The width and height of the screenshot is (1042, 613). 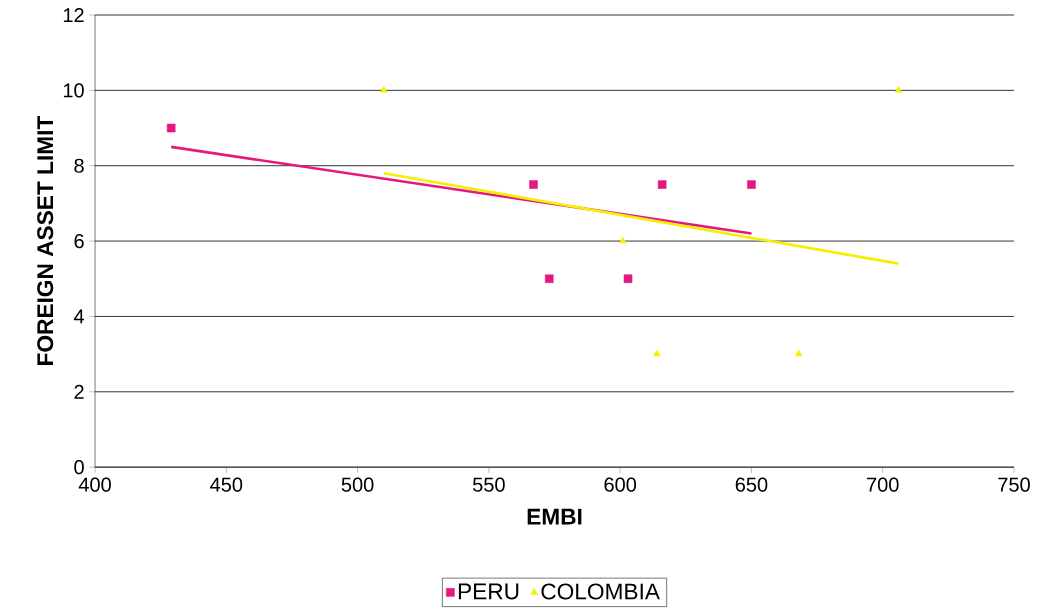 I want to click on legend-label: PERU, so click(x=488, y=591).